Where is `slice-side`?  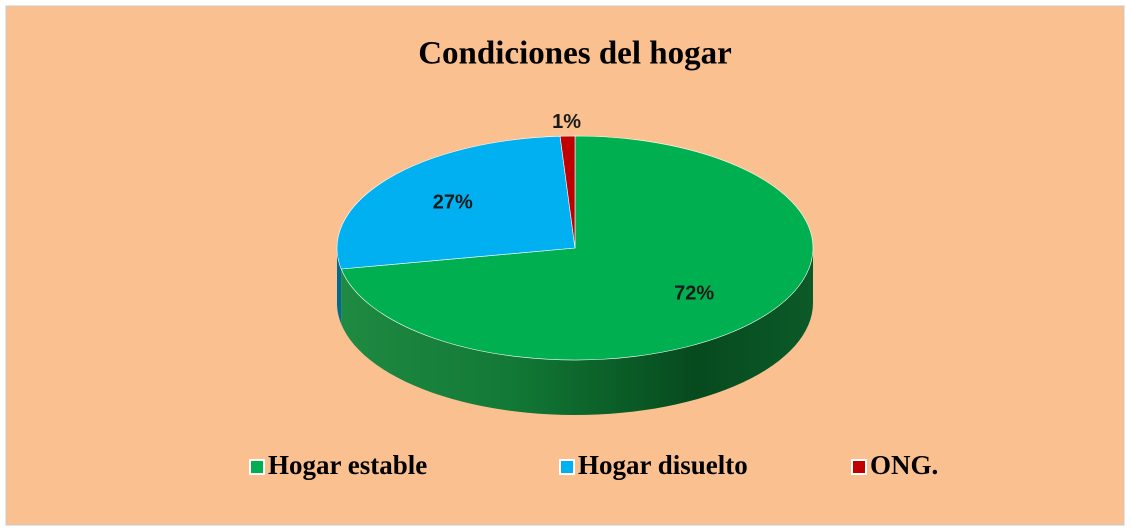
slice-side is located at coordinates (577, 331).